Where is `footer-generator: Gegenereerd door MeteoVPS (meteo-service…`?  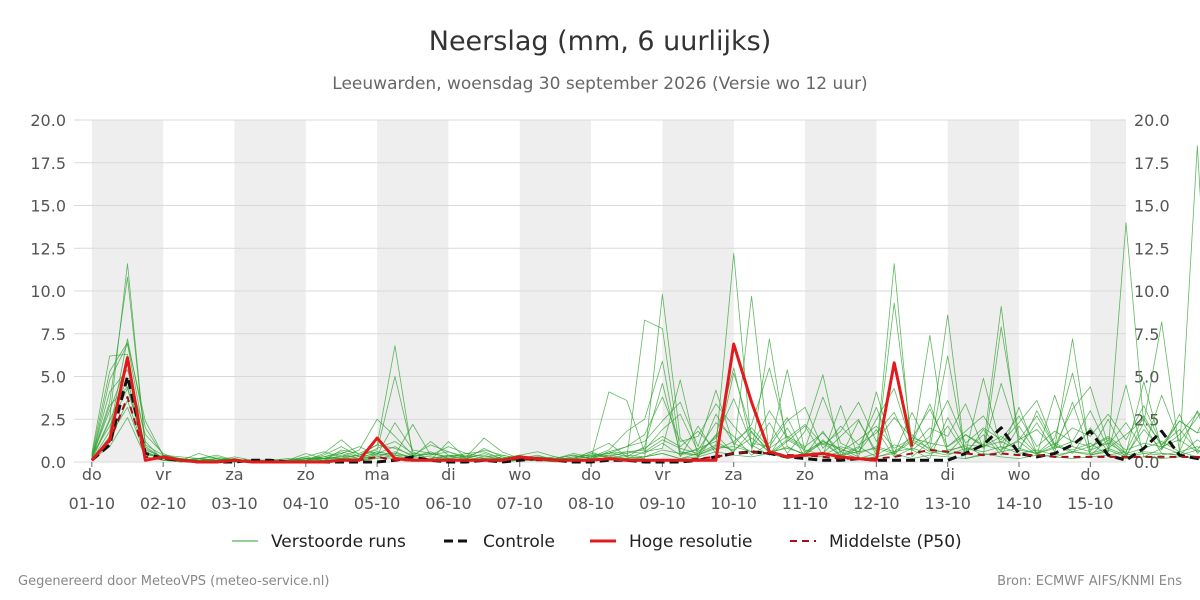 footer-generator: Gegenereerd door MeteoVPS (meteo-service… is located at coordinates (173, 581).